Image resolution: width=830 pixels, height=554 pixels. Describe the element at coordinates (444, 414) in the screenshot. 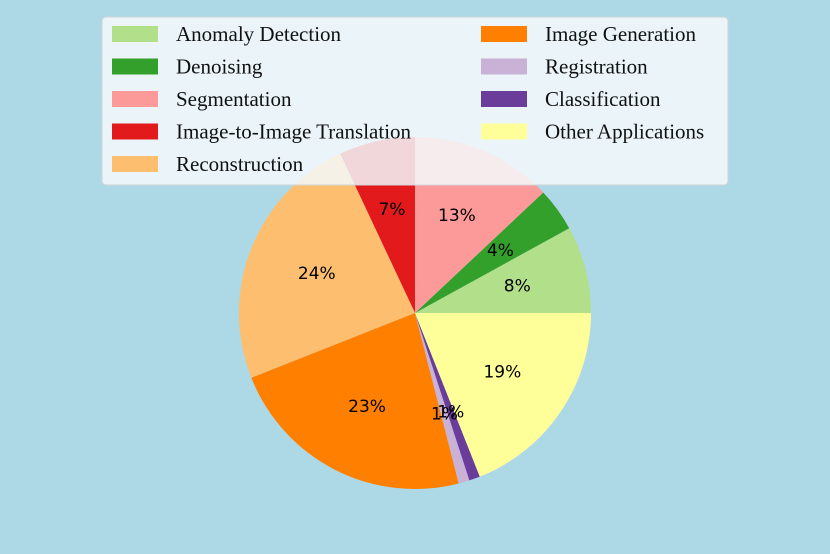

I see `pie-label-registration: 1%` at that location.